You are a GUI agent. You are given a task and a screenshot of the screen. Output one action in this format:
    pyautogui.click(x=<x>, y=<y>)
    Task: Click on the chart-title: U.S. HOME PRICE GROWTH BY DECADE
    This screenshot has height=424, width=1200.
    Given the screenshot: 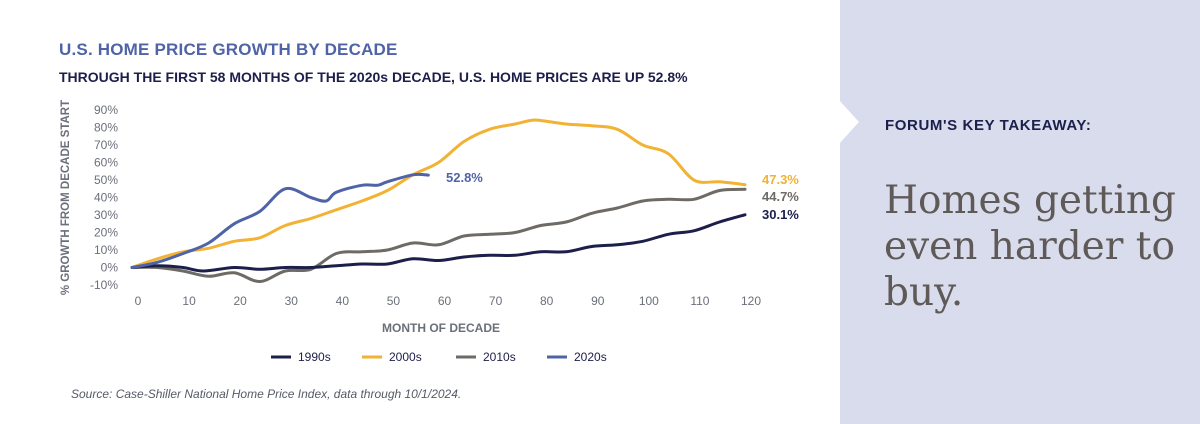 What is the action you would take?
    pyautogui.click(x=228, y=49)
    